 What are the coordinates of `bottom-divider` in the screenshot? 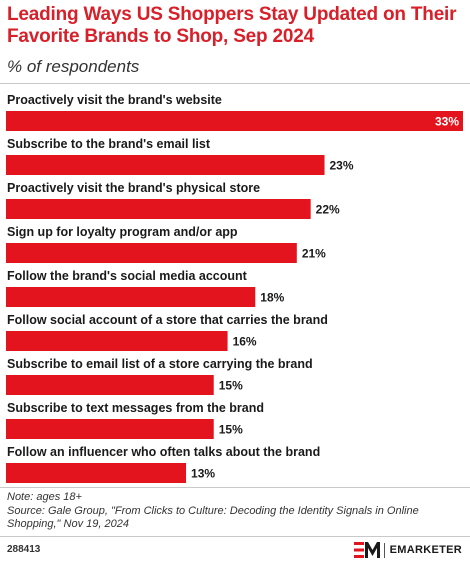 It's located at (235, 487).